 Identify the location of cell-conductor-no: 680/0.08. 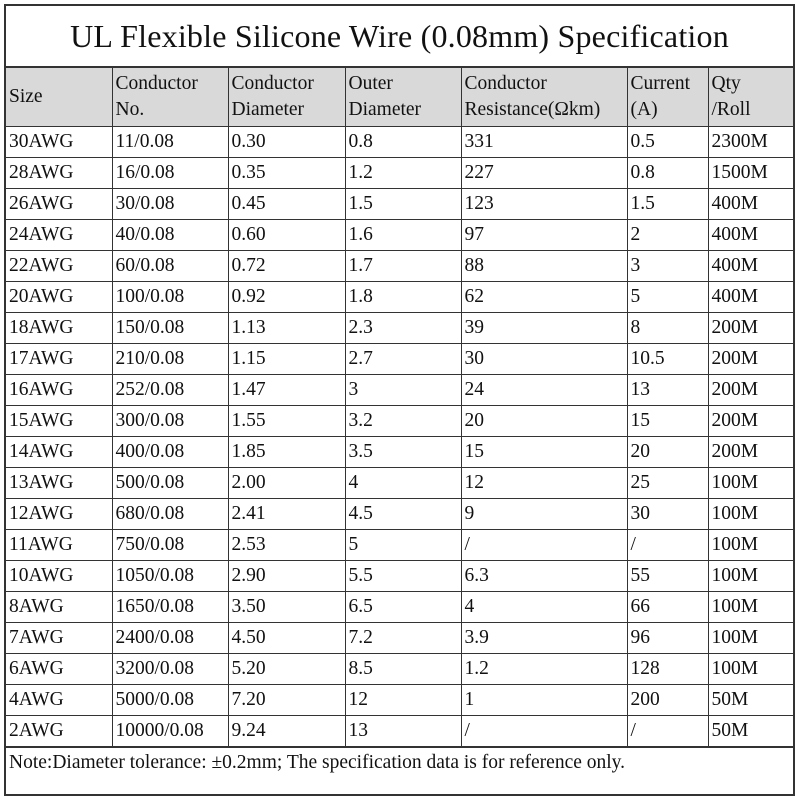
(170, 514).